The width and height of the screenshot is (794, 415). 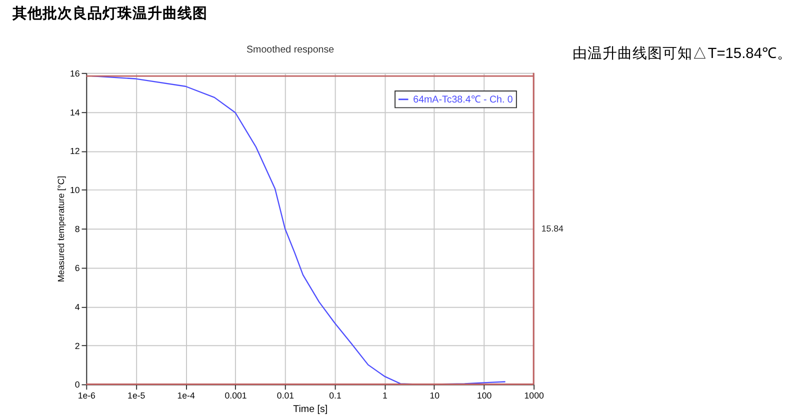 I want to click on x-tick-label: 100, so click(x=484, y=395).